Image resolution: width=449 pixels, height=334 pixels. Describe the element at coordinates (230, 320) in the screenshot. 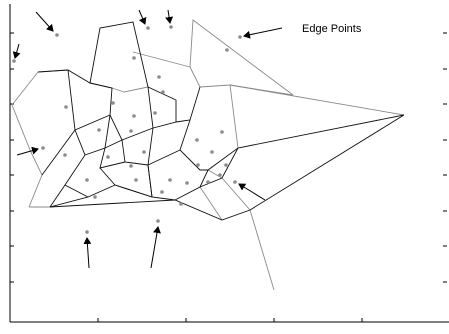

I see `bottom-axis-ticks` at that location.